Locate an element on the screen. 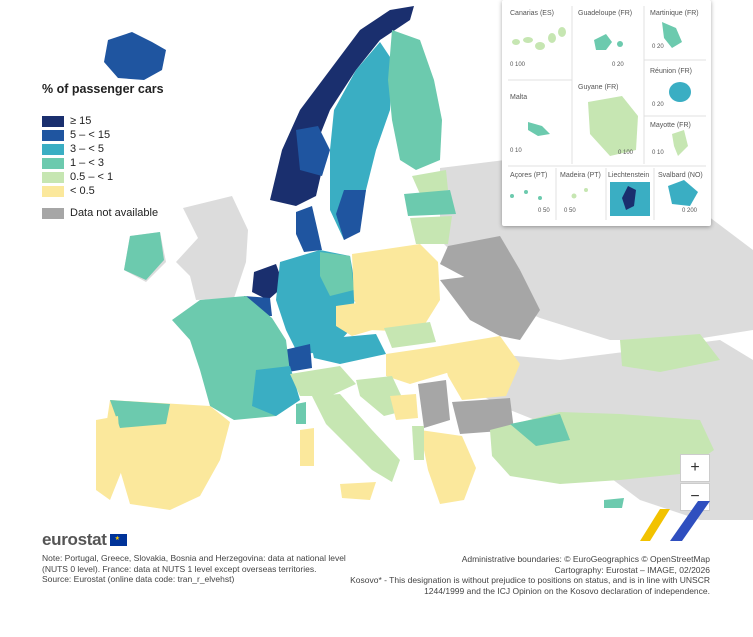 Image resolution: width=753 pixels, height=637 pixels. legend-item-3: 3 – < 5 is located at coordinates (103, 149).